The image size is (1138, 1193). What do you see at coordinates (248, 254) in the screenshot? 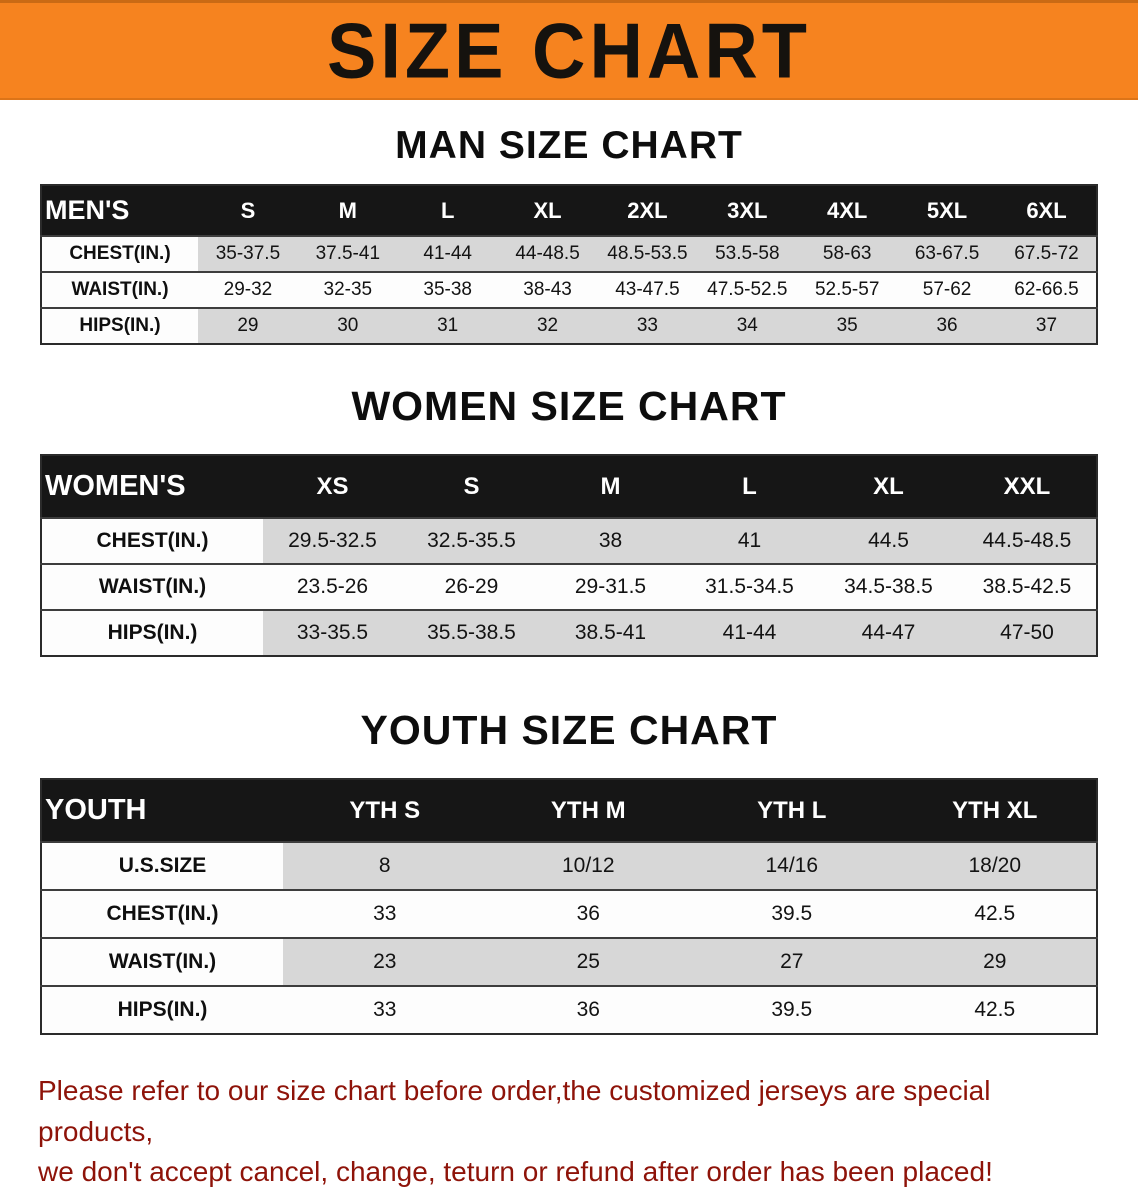
I see `size-value-cell: 35-37.5` at bounding box center [248, 254].